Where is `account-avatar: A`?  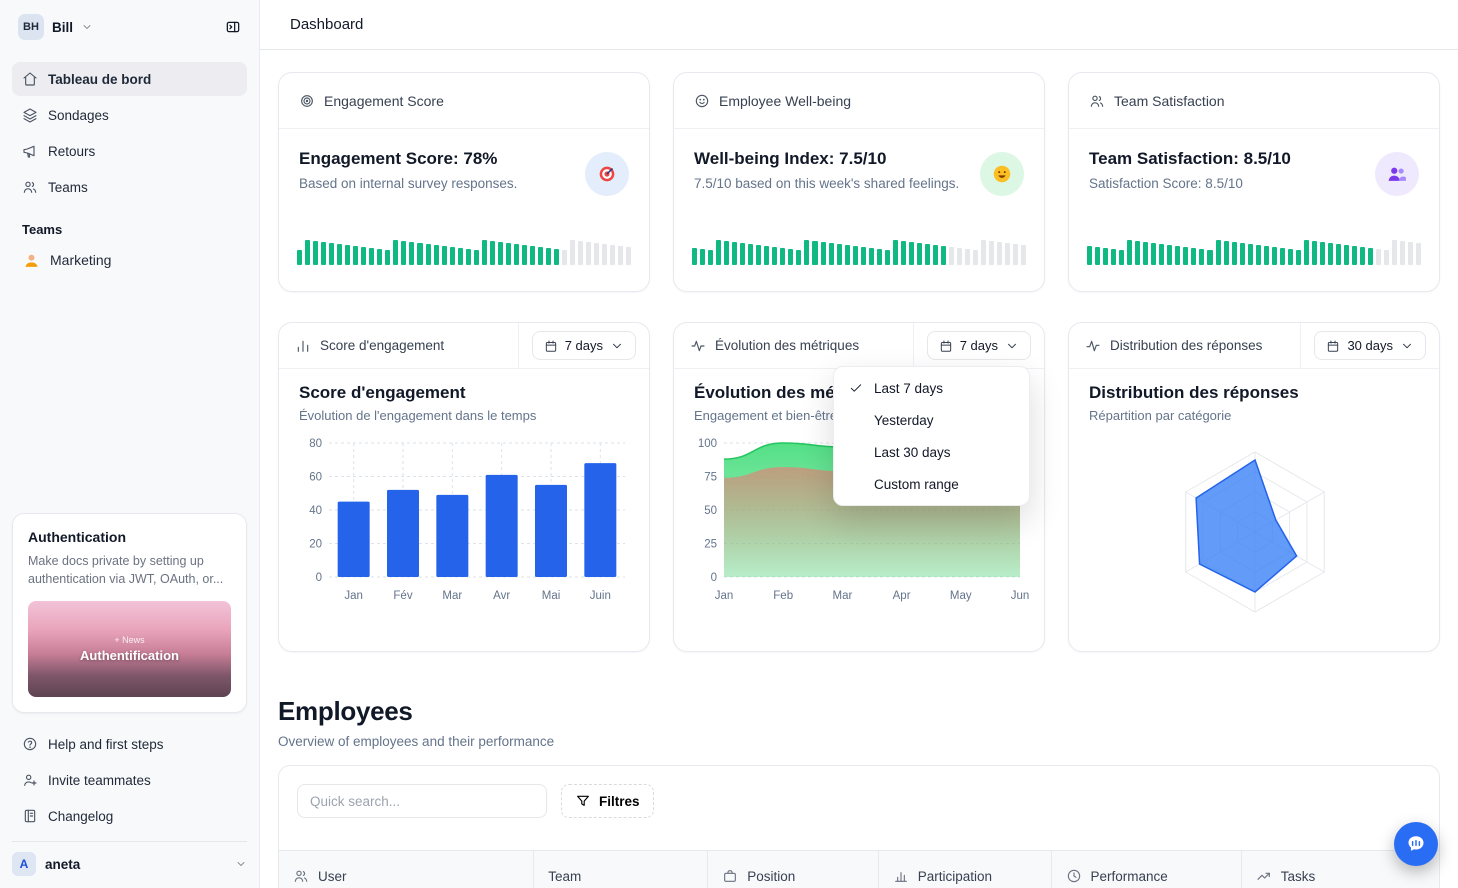
account-avatar: A is located at coordinates (24, 864).